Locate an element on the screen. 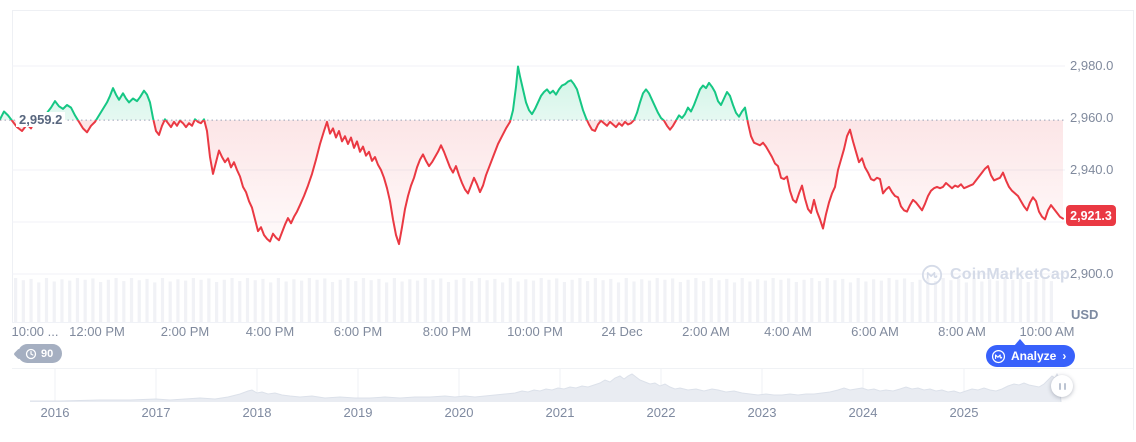 This screenshot has height=442, width=1136. x-axis-tick: 8:00 PM is located at coordinates (447, 331).